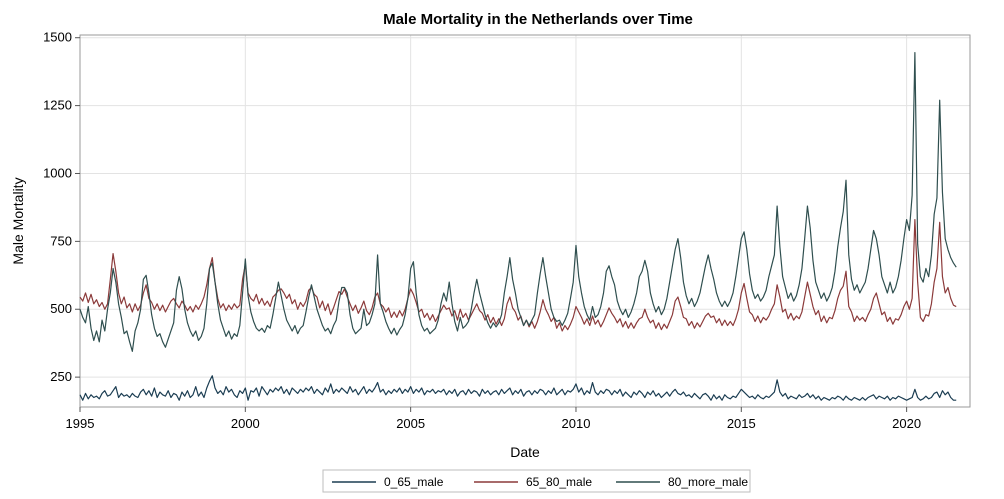 This screenshot has width=1004, height=499. What do you see at coordinates (525, 452) in the screenshot?
I see `x-axis-label: Date` at bounding box center [525, 452].